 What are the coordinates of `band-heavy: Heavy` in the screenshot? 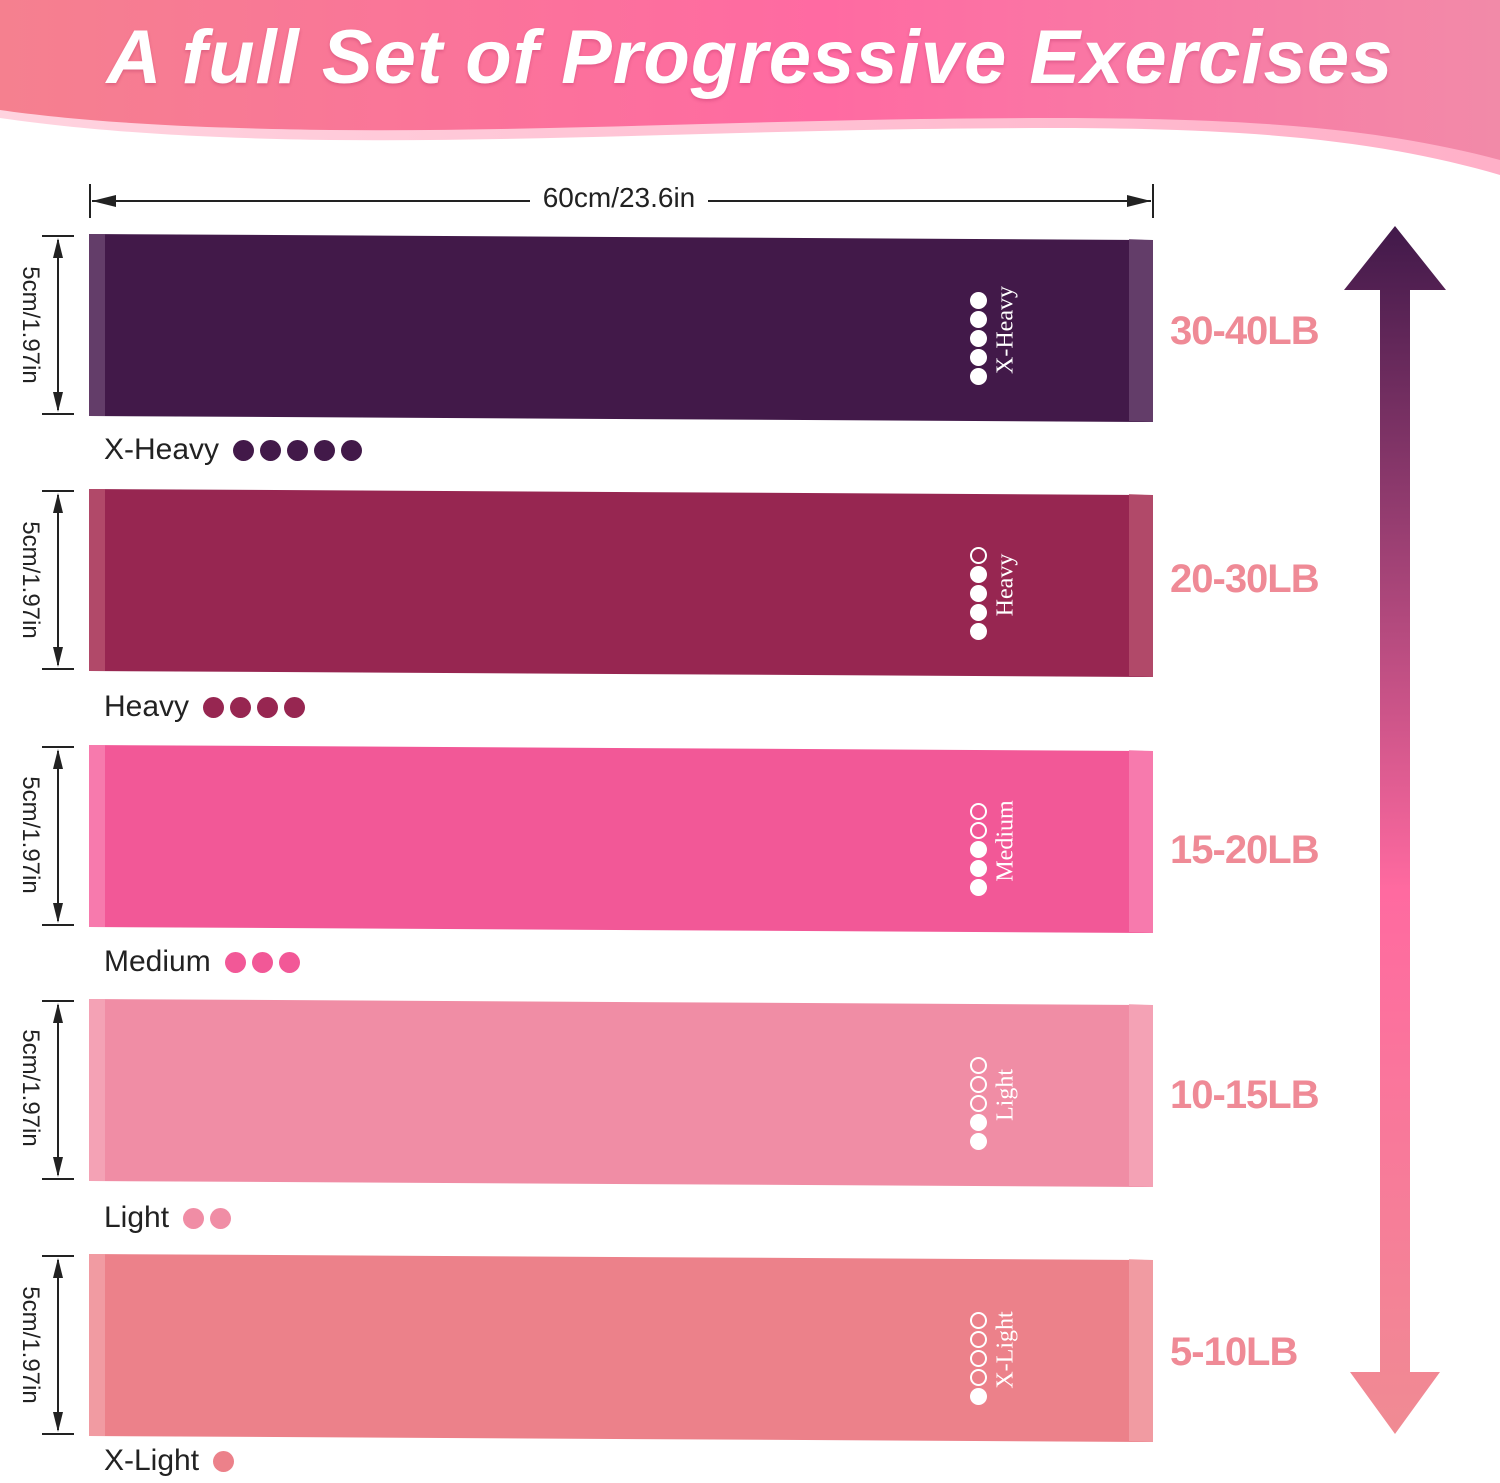 It's located at (621, 583).